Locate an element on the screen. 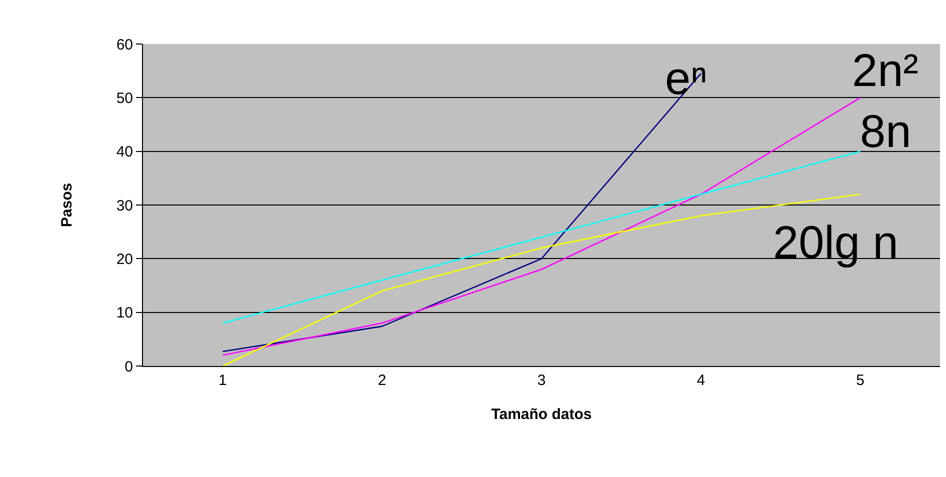  y-tick-label: 10 is located at coordinates (124, 313).